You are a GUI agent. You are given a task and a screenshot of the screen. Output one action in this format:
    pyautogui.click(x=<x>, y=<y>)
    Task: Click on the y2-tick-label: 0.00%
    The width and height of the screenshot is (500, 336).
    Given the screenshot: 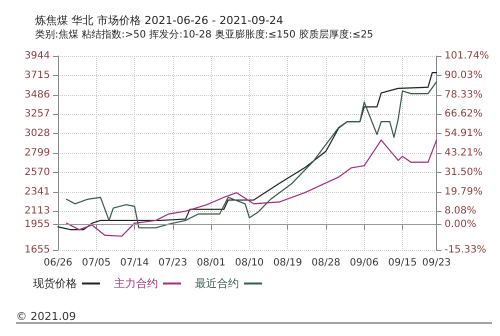 What is the action you would take?
    pyautogui.click(x=460, y=224)
    